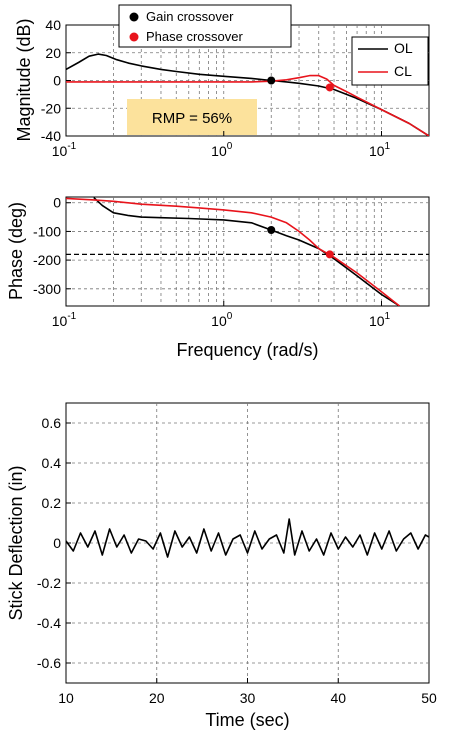 The height and width of the screenshot is (732, 474). I want to click on time-xlabel: Time (sec), so click(247, 720).